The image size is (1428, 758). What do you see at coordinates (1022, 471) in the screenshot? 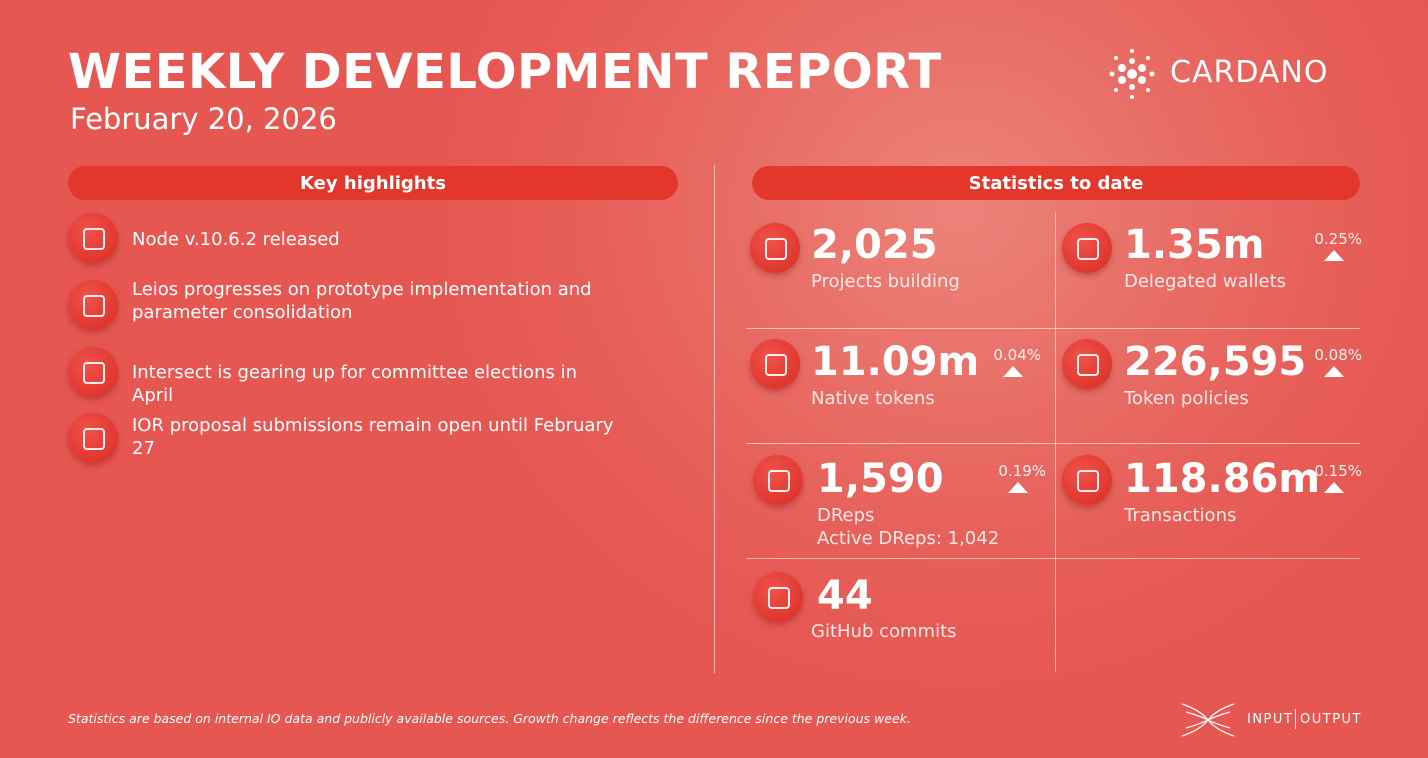
I see `stat-change: 0.19%` at bounding box center [1022, 471].